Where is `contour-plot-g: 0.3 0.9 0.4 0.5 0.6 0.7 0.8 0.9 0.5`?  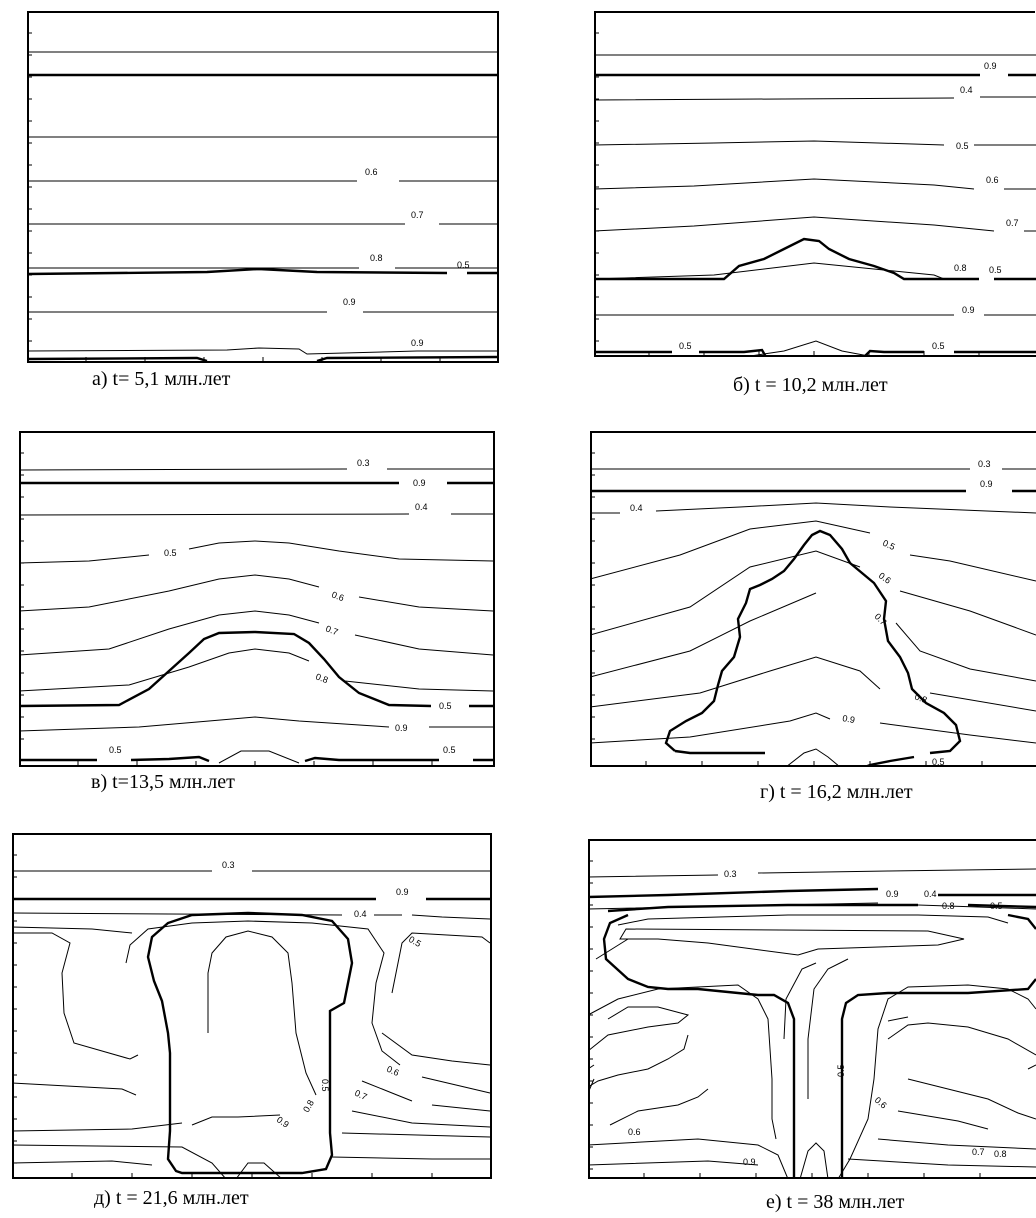 contour-plot-g: 0.3 0.9 0.4 0.5 0.6 0.7 0.8 0.9 0.5 is located at coordinates (813, 599).